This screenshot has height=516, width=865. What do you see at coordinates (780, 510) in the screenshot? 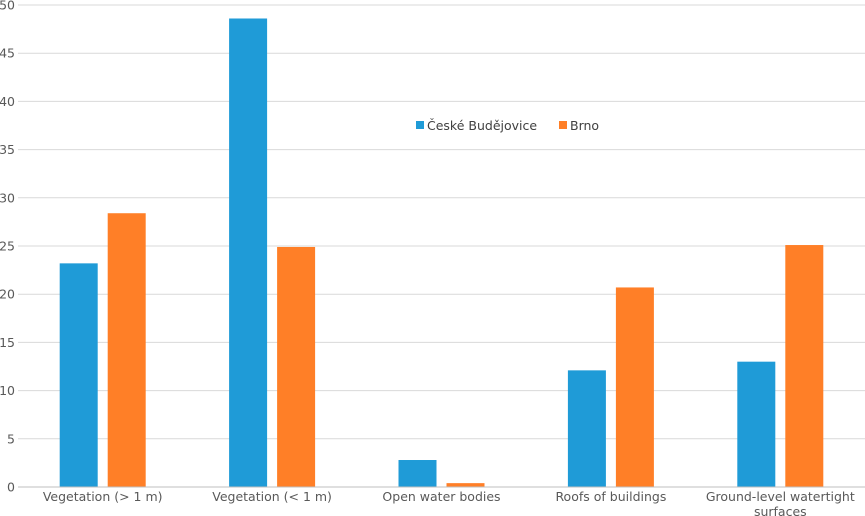
I see `category-label: surfaces` at bounding box center [780, 510].